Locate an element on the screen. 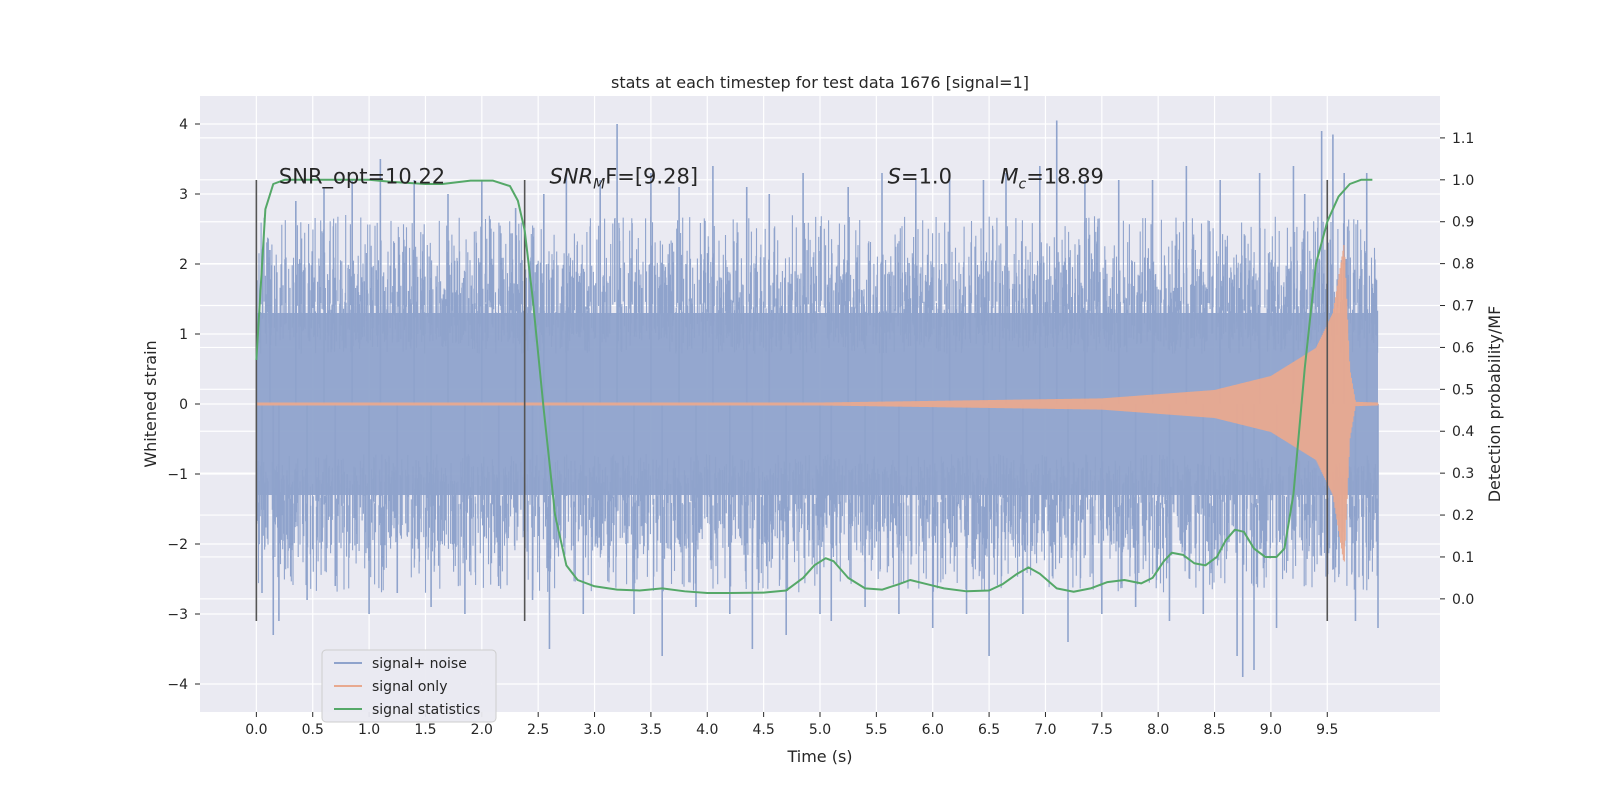 The image size is (1600, 800). y2-tick-label: 0.1 is located at coordinates (1463, 558).